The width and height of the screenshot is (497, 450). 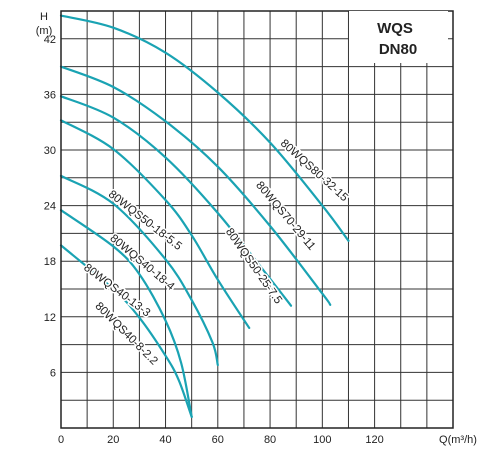 I want to click on x-tick-label: 100, so click(x=322, y=440).